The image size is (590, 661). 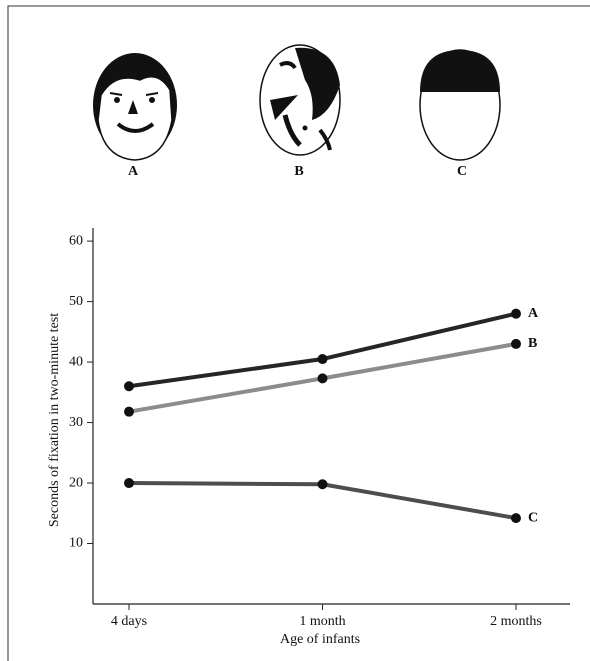 What do you see at coordinates (76, 361) in the screenshot?
I see `y-tick-label: 40` at bounding box center [76, 361].